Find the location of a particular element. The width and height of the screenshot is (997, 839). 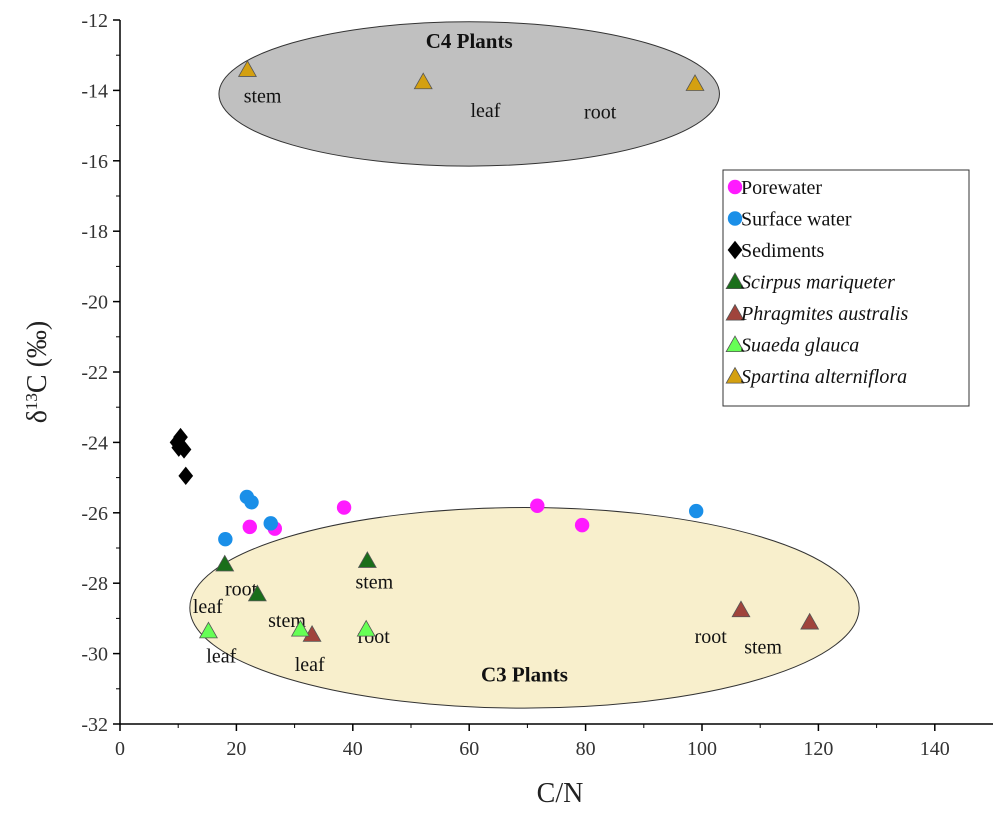

legend-label: Suaeda glauca is located at coordinates (800, 346).